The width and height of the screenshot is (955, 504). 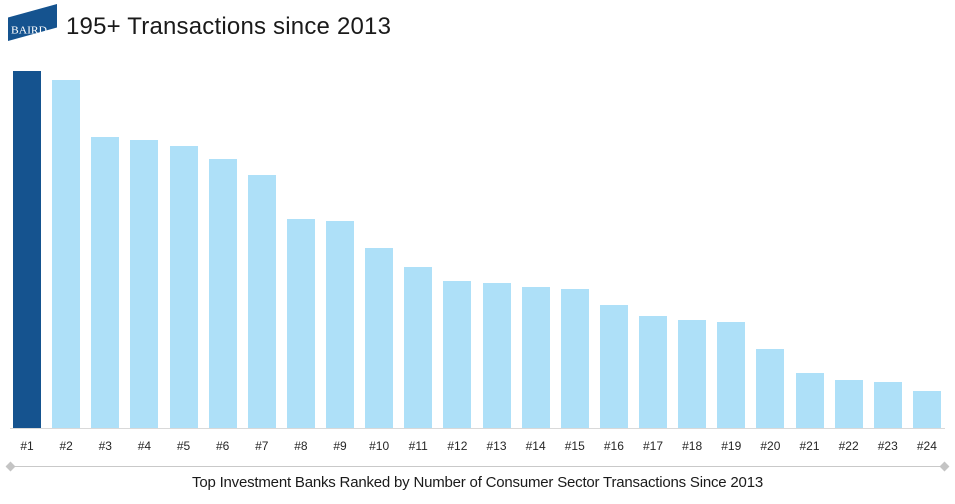 What do you see at coordinates (27, 249) in the screenshot?
I see `bar-highlighted` at bounding box center [27, 249].